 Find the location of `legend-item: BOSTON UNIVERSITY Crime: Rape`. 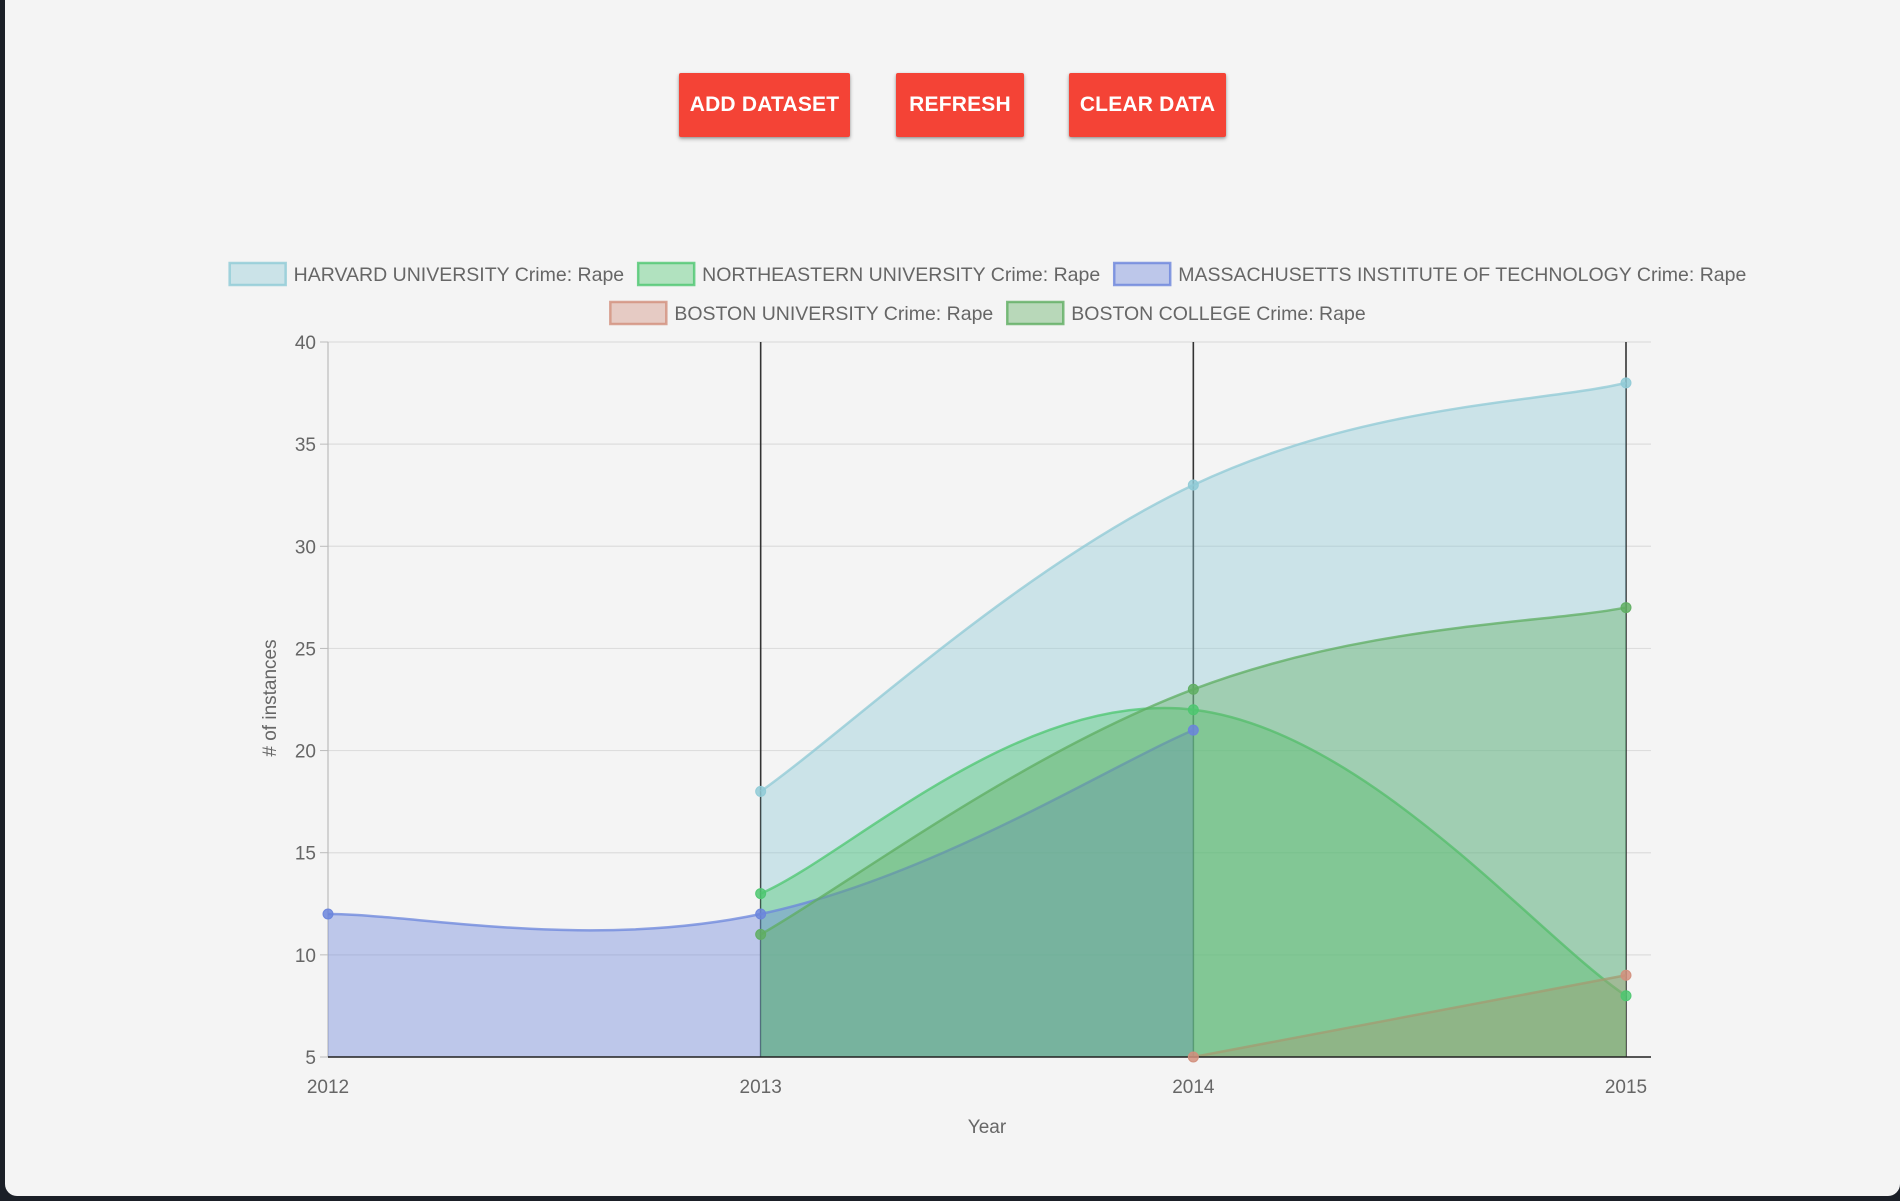

legend-item: BOSTON UNIVERSITY Crime: Rape is located at coordinates (801, 313).